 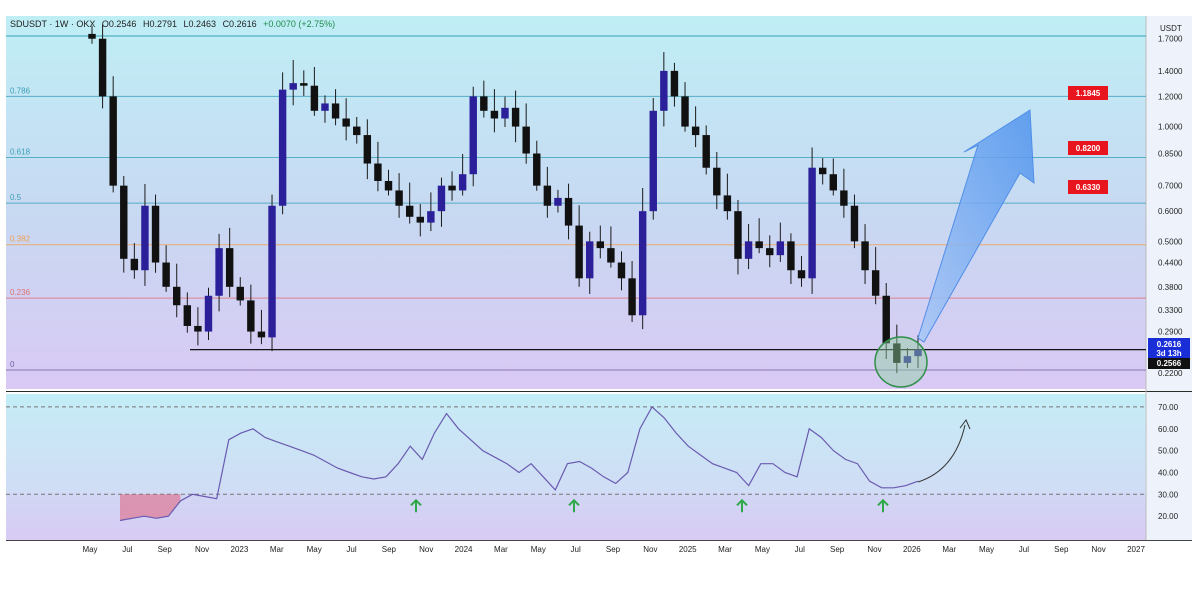 I want to click on time-tick-7: Jul, so click(x=351, y=549).